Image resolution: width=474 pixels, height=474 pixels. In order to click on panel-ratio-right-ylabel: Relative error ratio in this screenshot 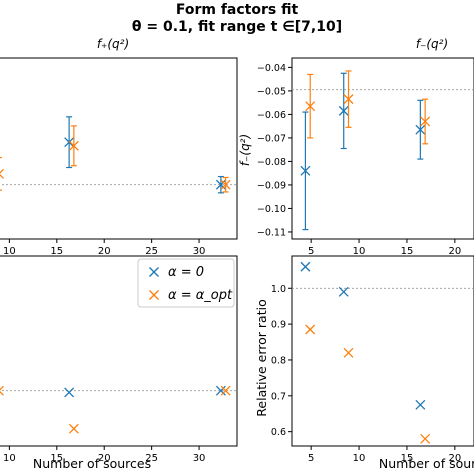, I will do `click(261, 357)`.